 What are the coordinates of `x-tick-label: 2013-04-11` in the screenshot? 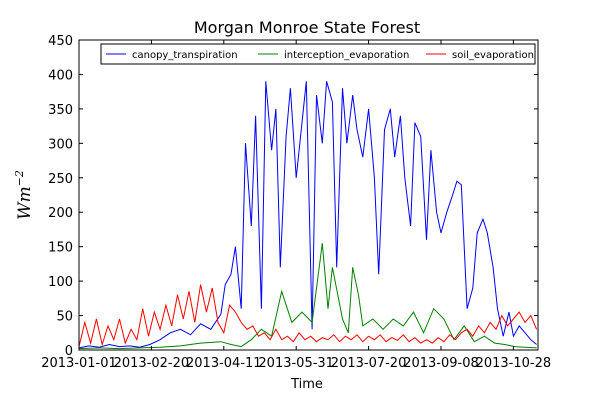 It's located at (224, 363).